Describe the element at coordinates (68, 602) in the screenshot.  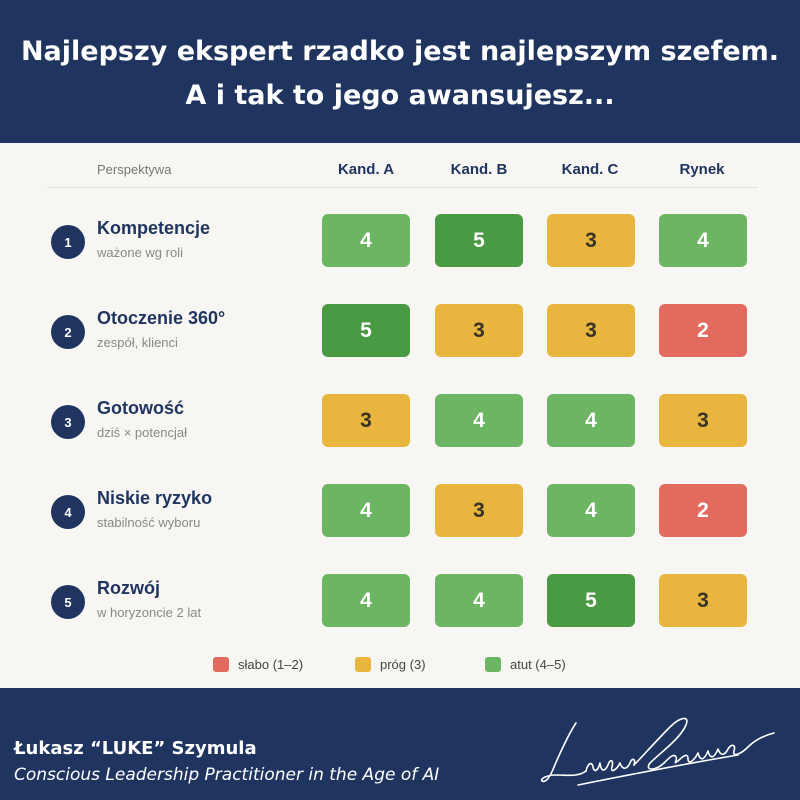
I see `row-number-badge: 5` at that location.